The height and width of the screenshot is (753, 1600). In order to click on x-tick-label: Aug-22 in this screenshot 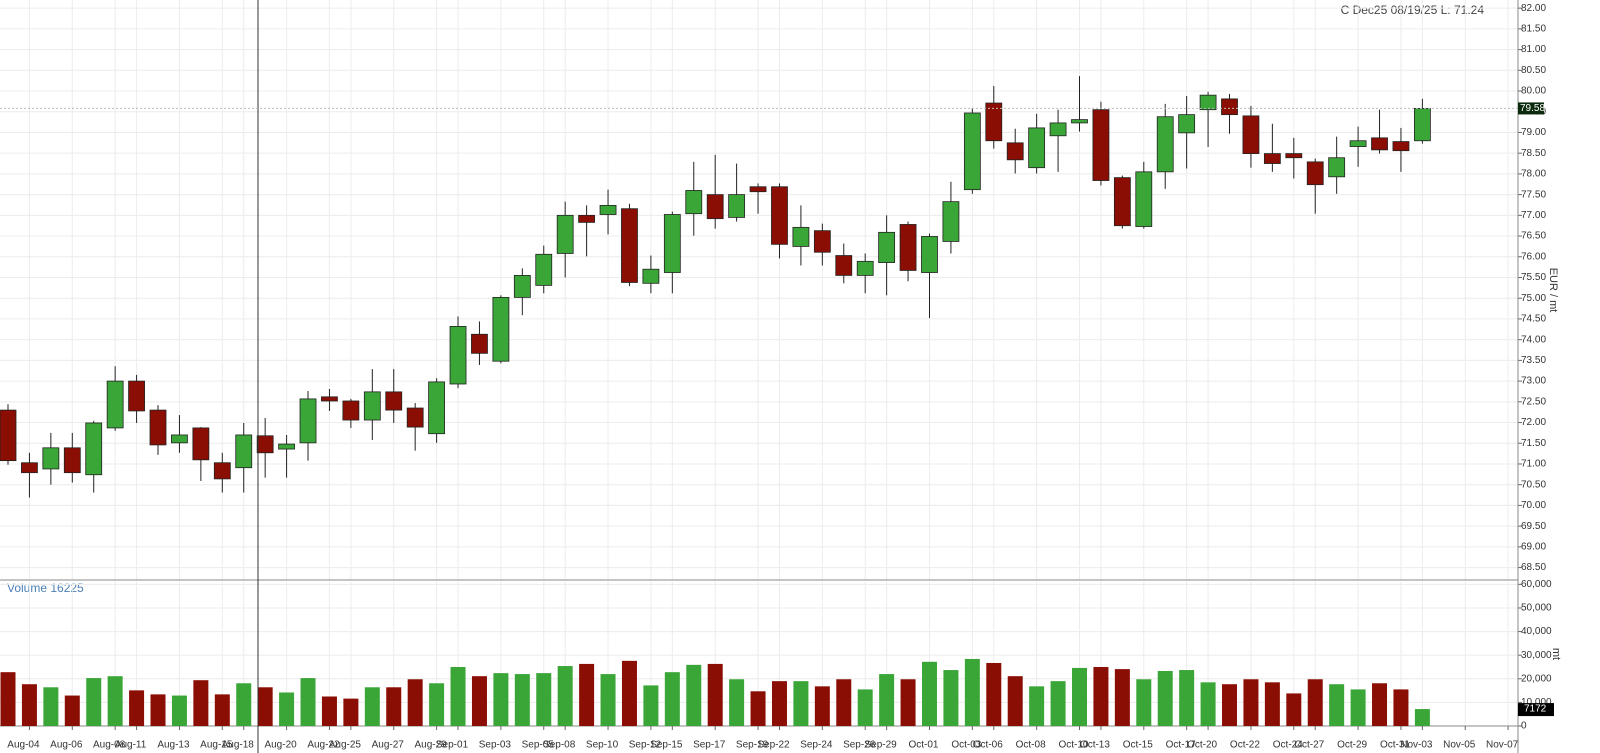, I will do `click(323, 745)`.